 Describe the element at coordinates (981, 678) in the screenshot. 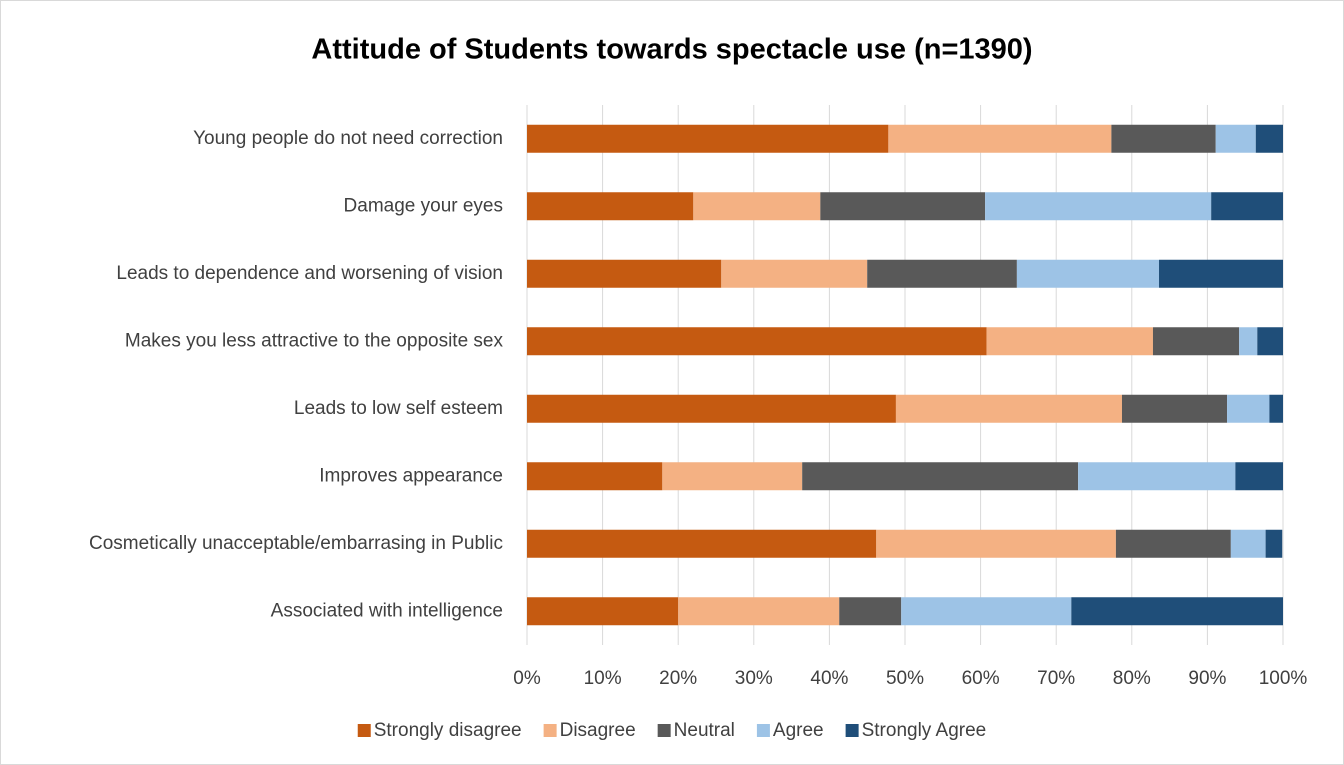

I see `x-tick-label: 60%` at that location.